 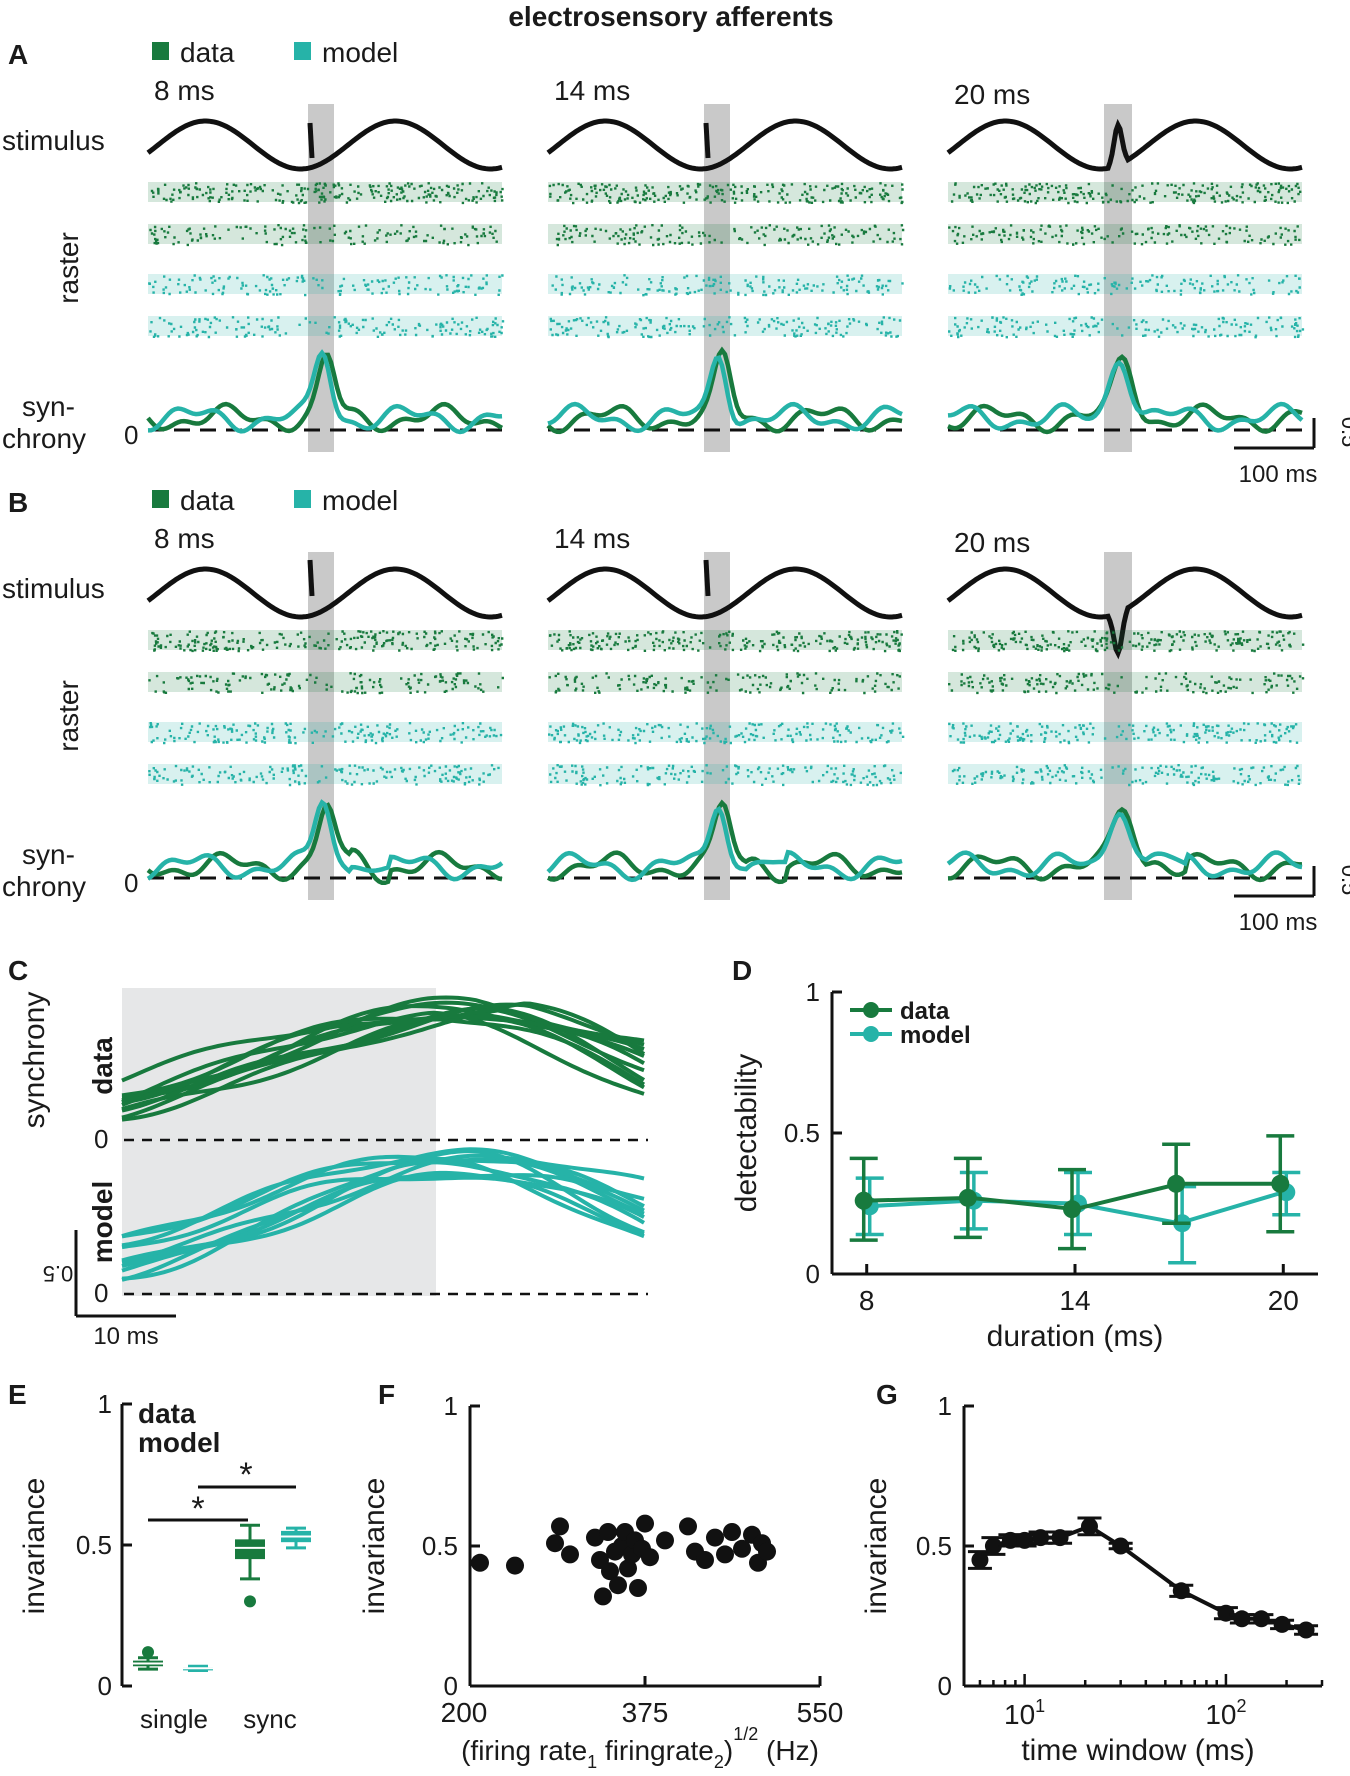 I want to click on synchrony-zero-label: 0, so click(x=131, y=435).